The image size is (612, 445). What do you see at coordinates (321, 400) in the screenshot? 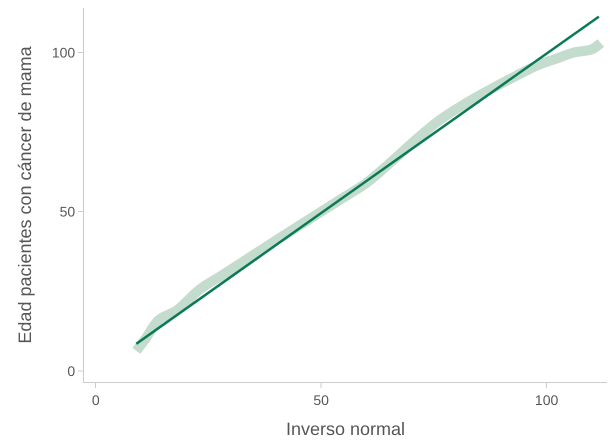
I see `x-tick-label: 50` at bounding box center [321, 400].